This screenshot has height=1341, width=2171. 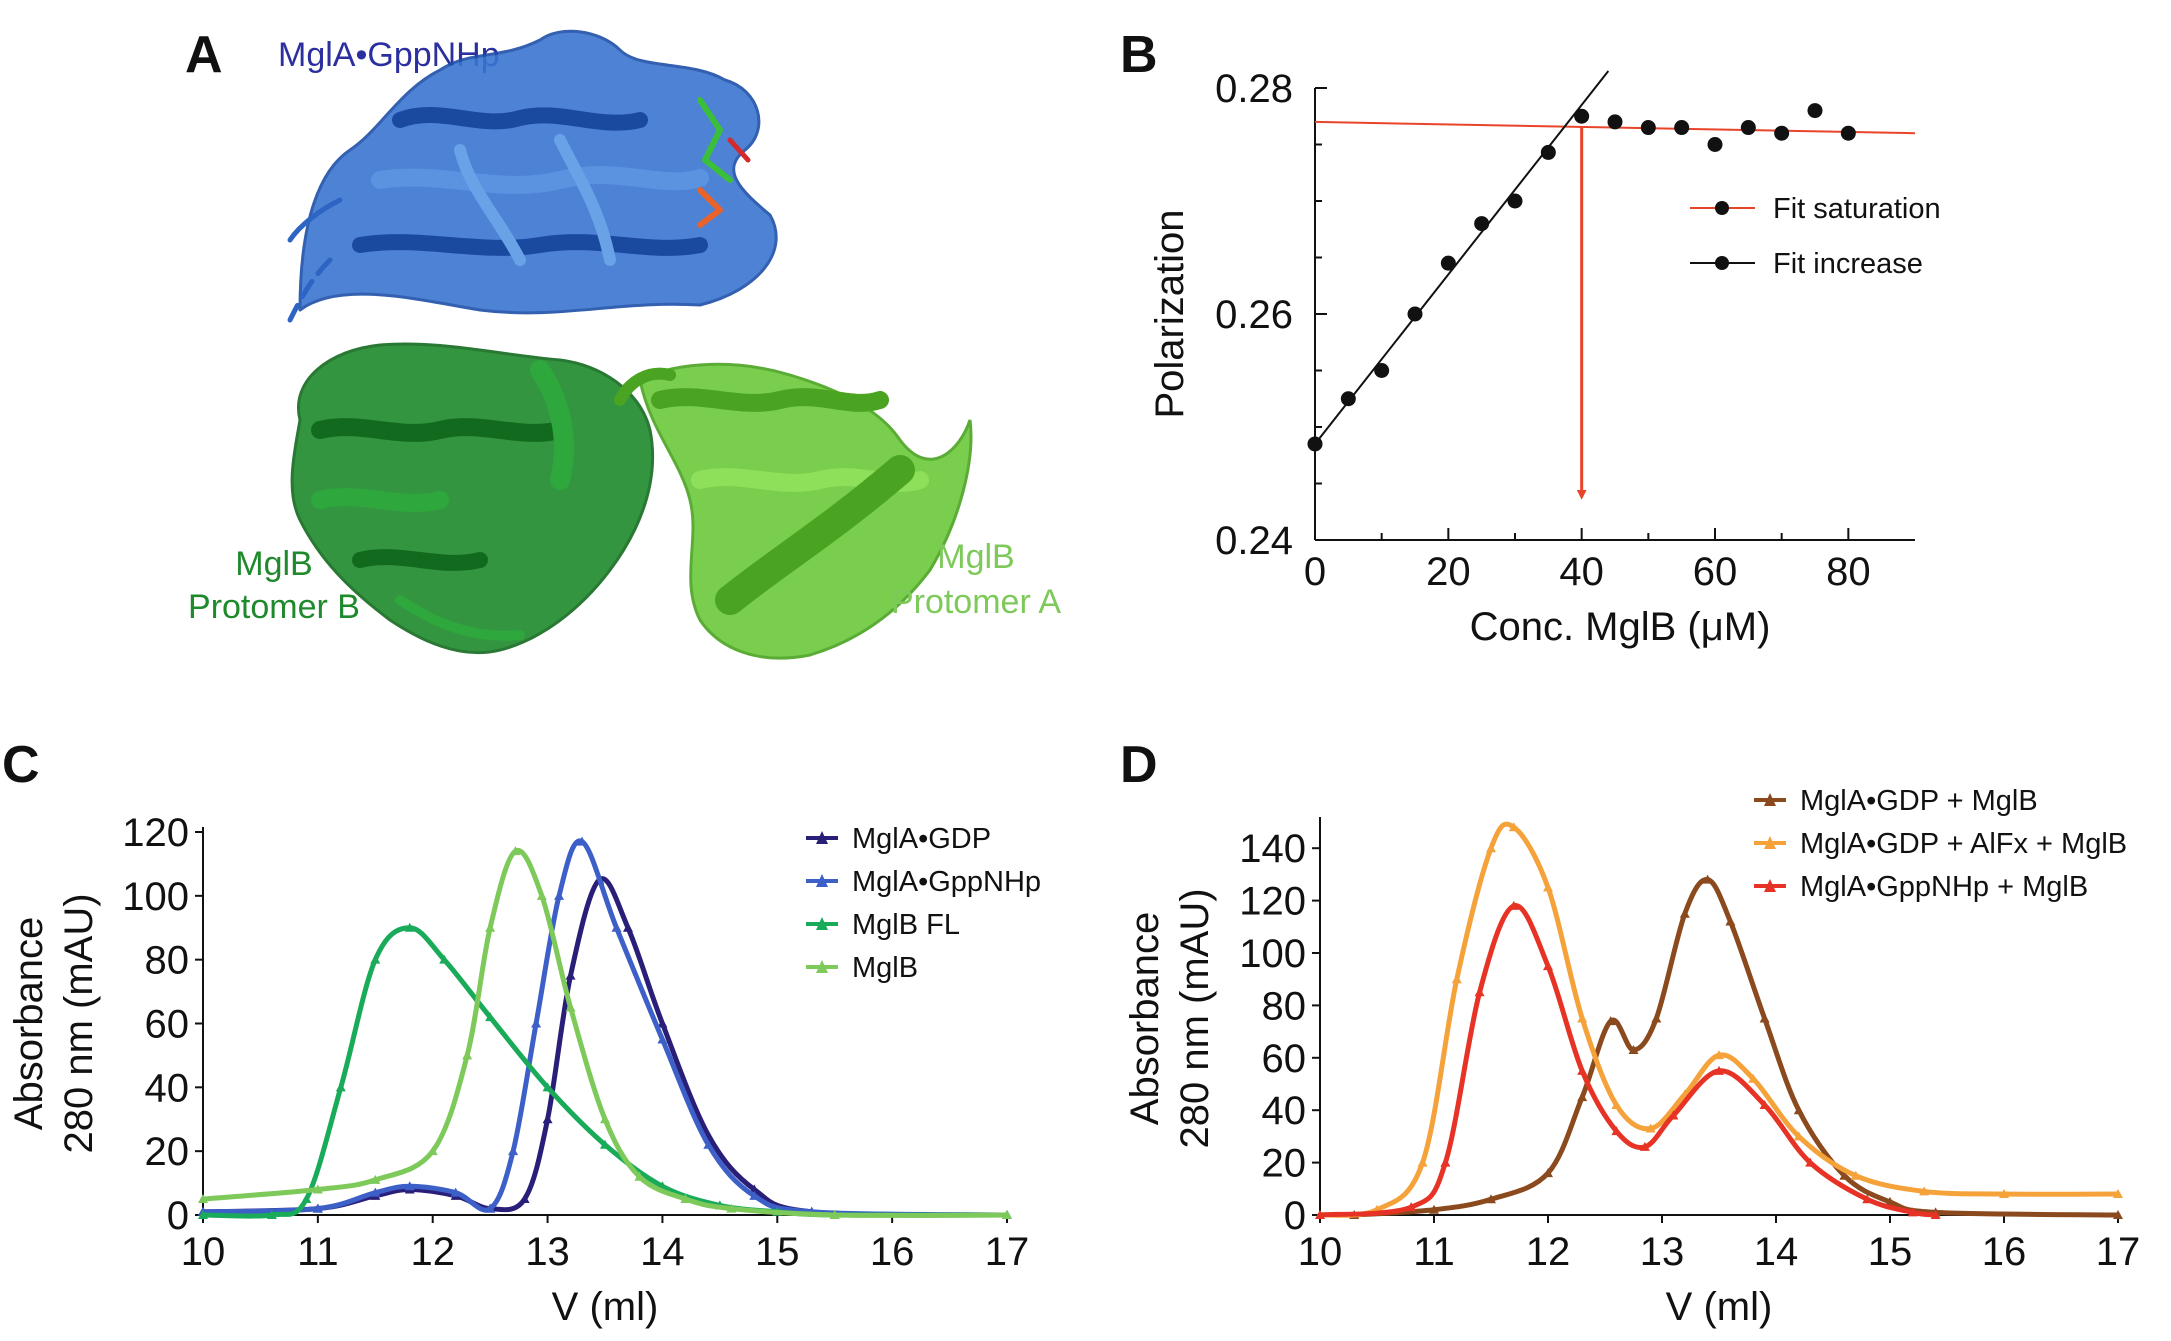 I want to click on fit-line-fit-increase, so click(x=1461, y=257).